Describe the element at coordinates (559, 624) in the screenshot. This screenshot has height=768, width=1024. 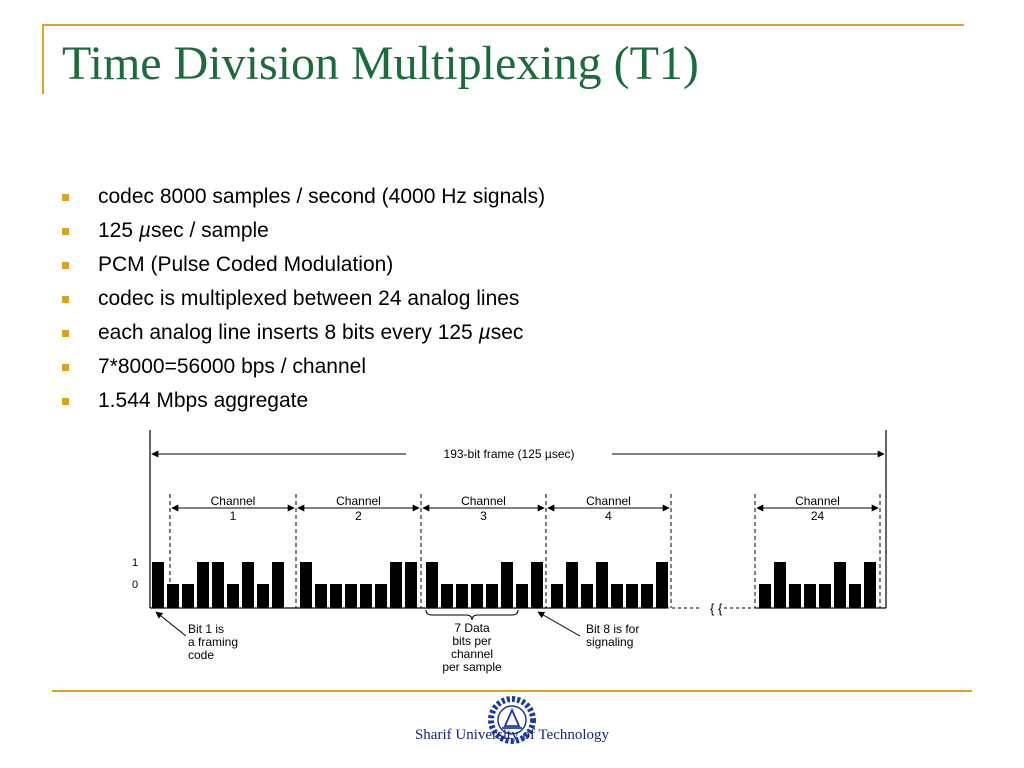
I see `bit8-pointer` at that location.